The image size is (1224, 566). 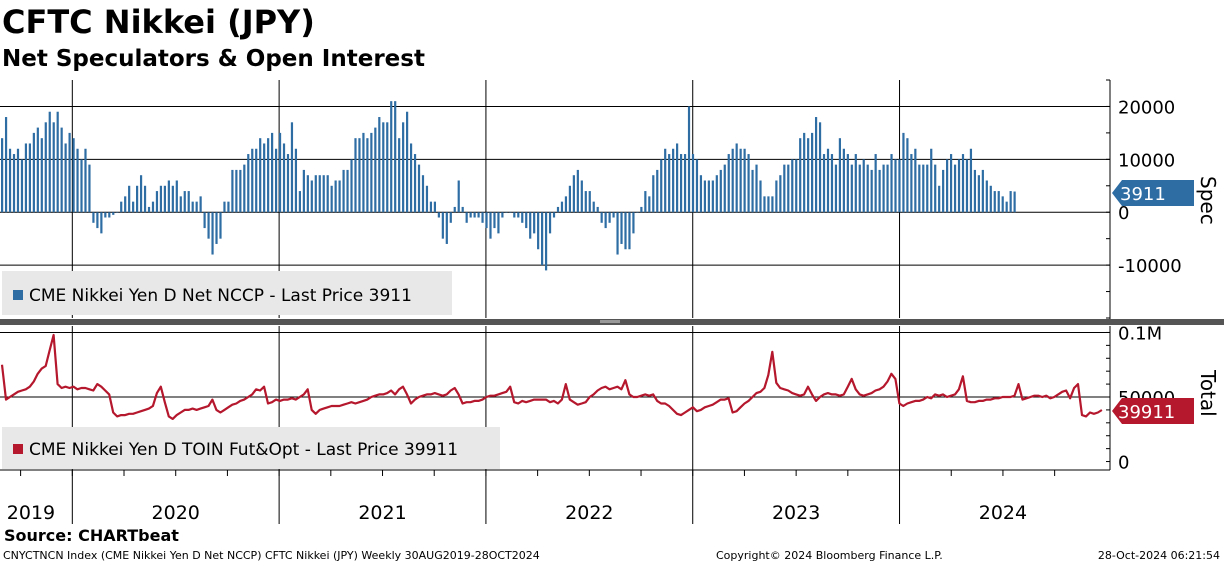 I want to click on spec-y-tick-label: 0, so click(x=1123, y=213).